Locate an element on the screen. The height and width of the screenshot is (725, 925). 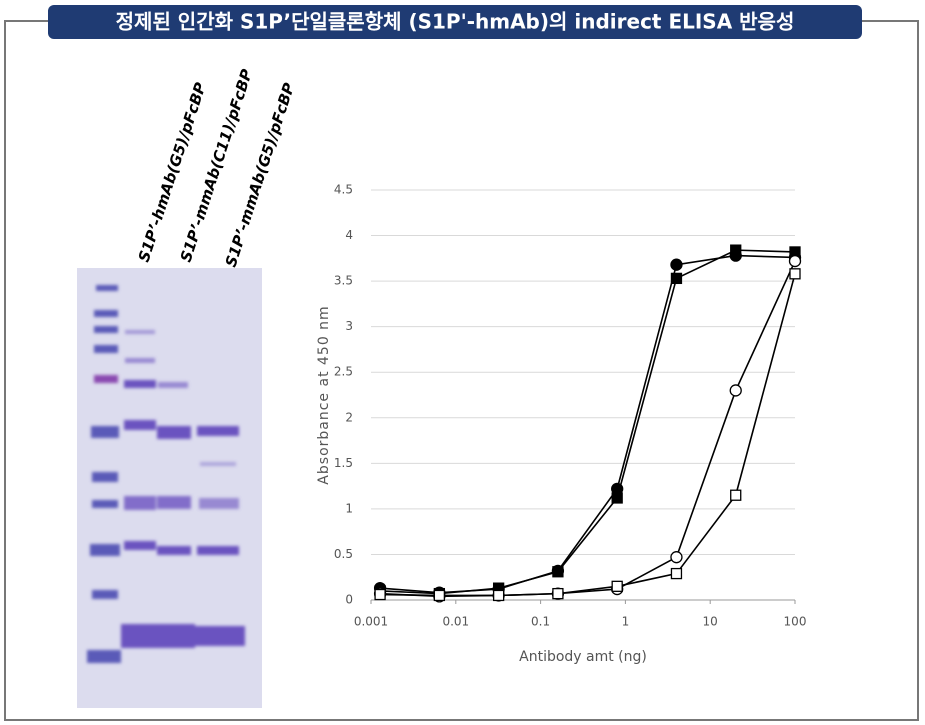
x-tick-label: 0.01 is located at coordinates (455, 622).